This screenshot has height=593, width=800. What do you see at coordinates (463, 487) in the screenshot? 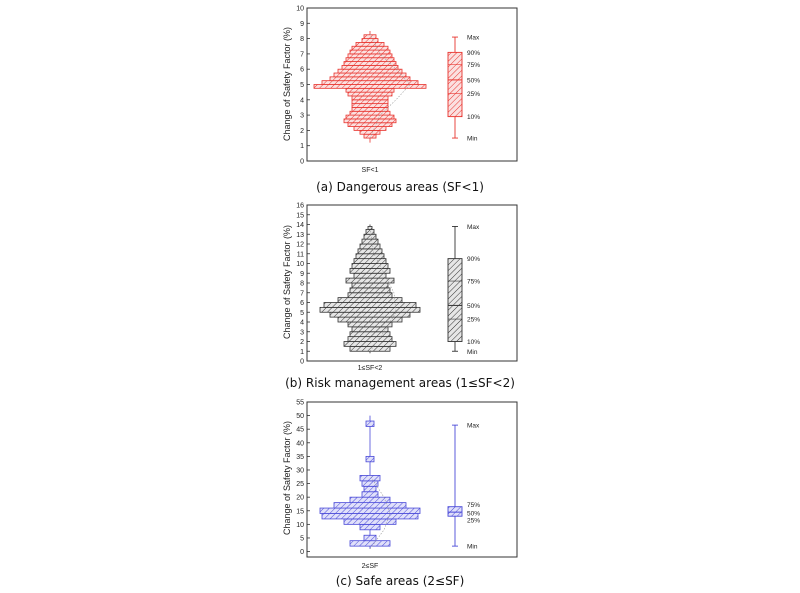
I see `boxplot: Max 75% 50%25% Min` at bounding box center [463, 487].